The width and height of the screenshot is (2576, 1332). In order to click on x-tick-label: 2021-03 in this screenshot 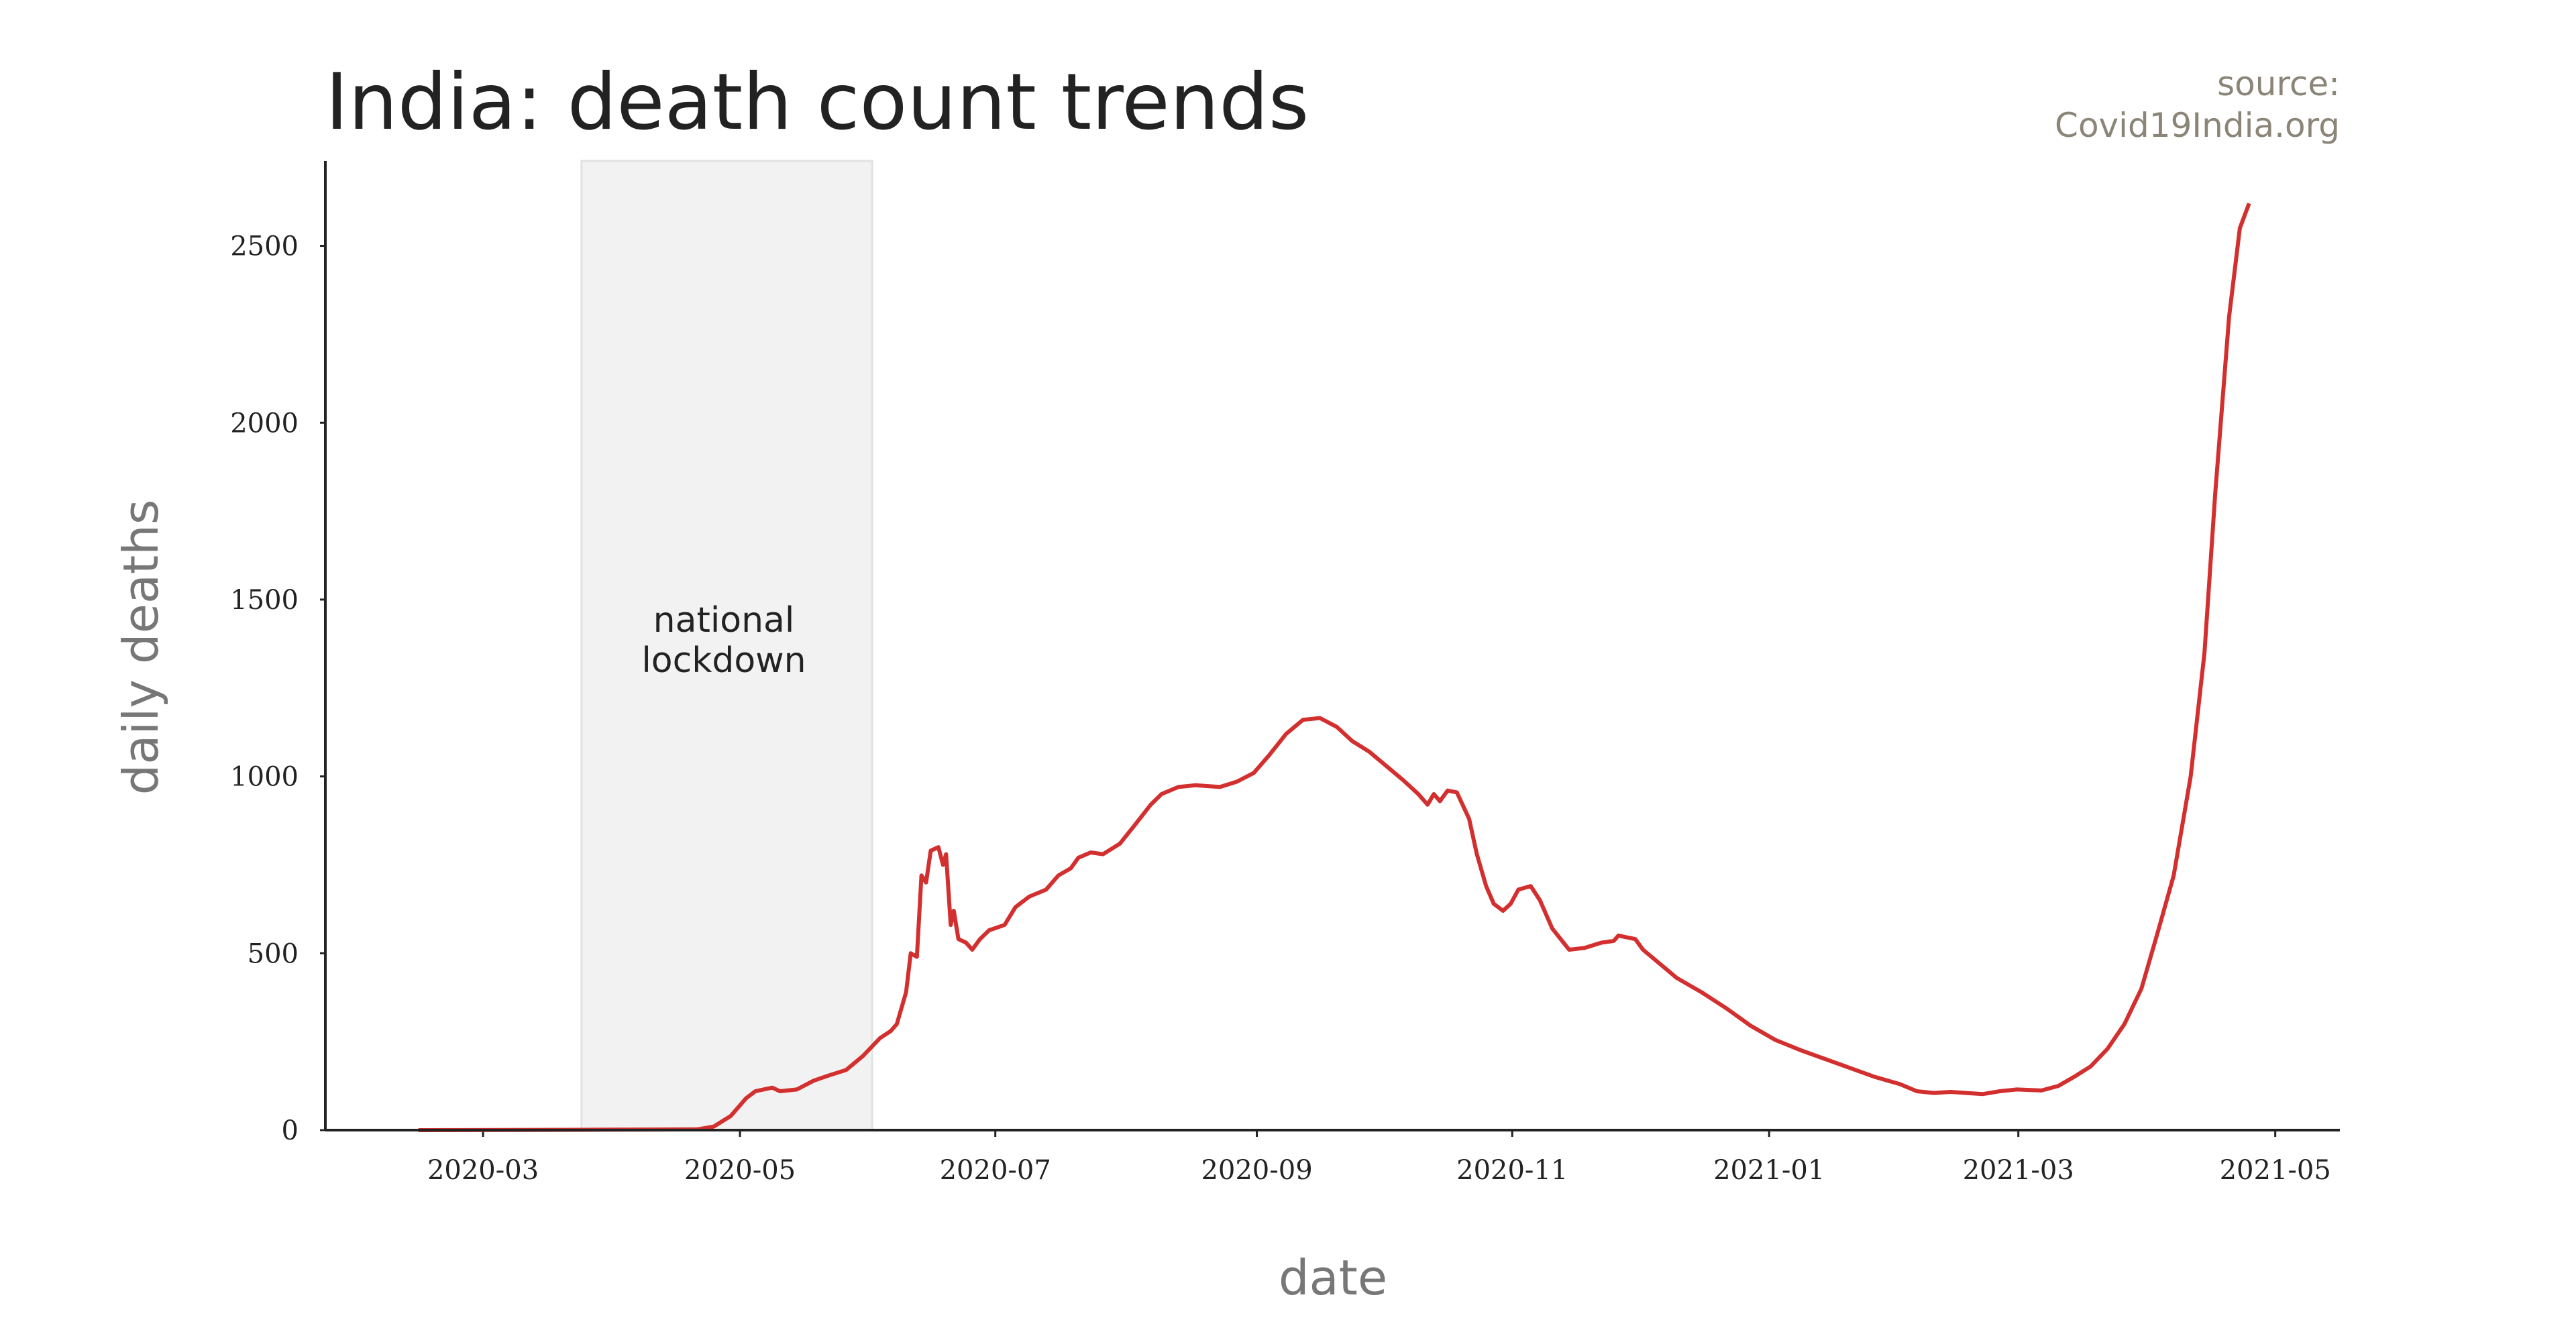, I will do `click(2018, 1170)`.